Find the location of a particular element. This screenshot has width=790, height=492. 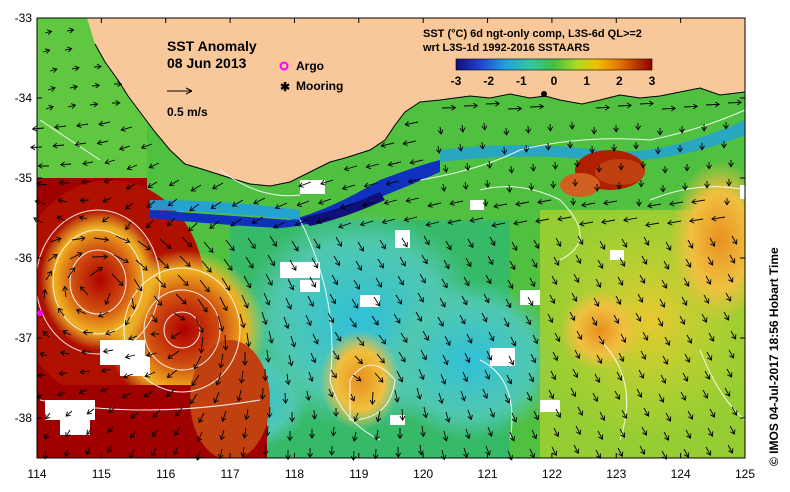

mooring-site-marker is located at coordinates (544, 94).